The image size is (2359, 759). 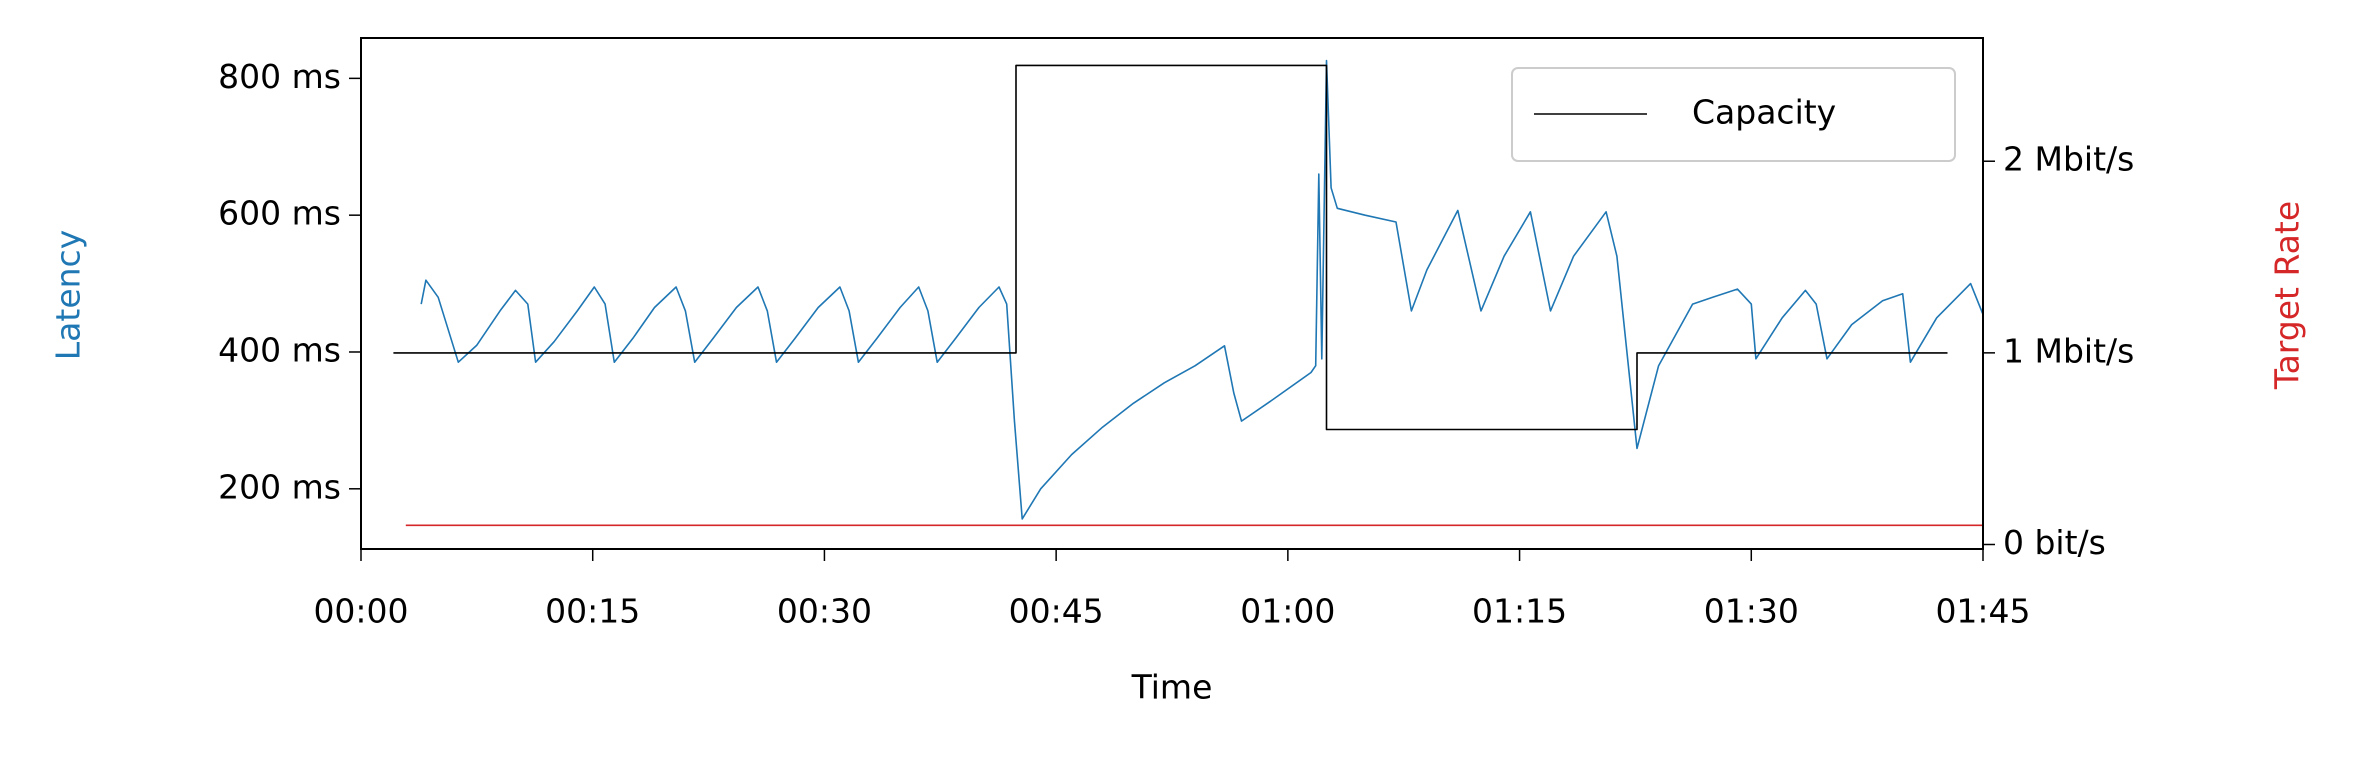 I want to click on x-tick-label: 01:30, so click(x=1751, y=611).